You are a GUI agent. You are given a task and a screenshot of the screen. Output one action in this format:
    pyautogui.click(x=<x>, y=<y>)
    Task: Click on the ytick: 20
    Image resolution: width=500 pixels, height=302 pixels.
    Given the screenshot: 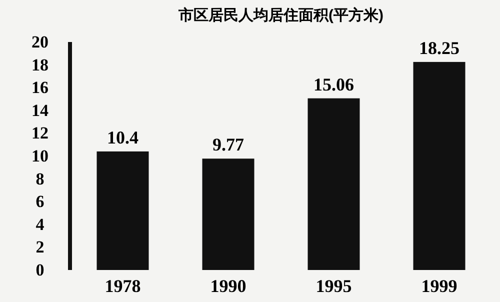 What is the action you would take?
    pyautogui.click(x=40, y=42)
    